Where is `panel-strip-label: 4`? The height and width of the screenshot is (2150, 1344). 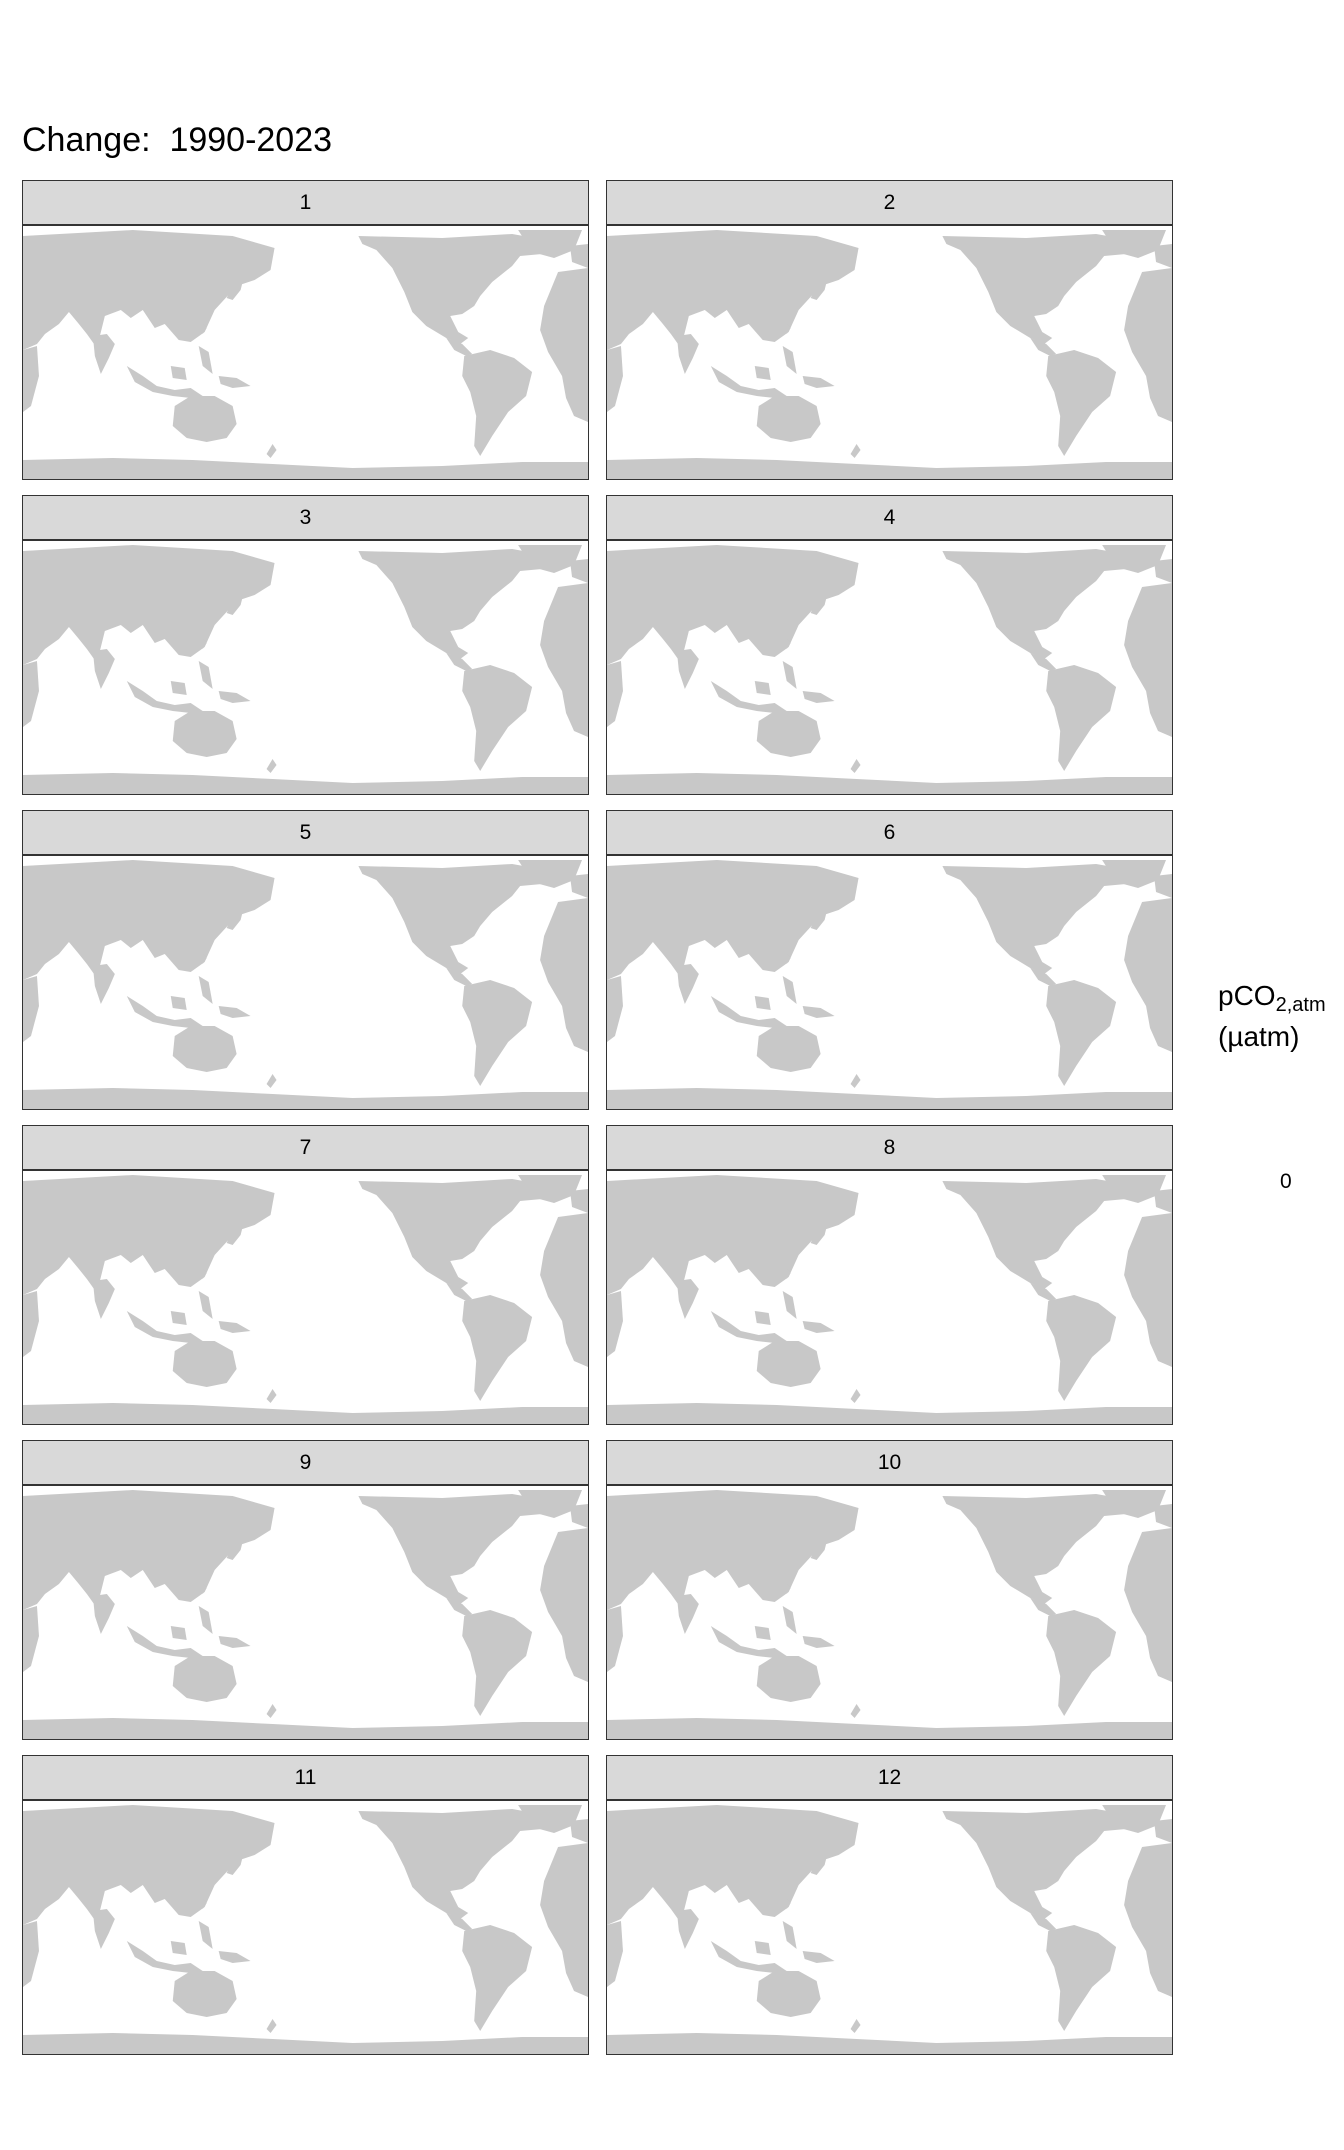 panel-strip-label: 4 is located at coordinates (889, 517).